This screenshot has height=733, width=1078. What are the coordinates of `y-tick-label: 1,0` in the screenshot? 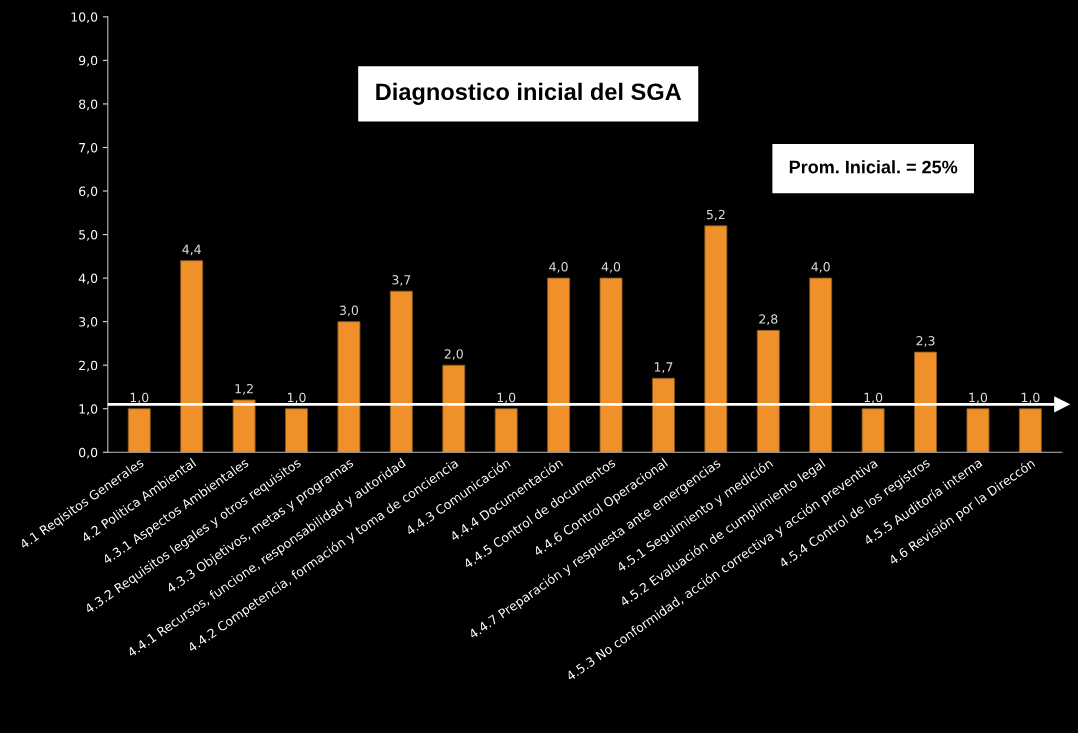 It's located at (88, 409).